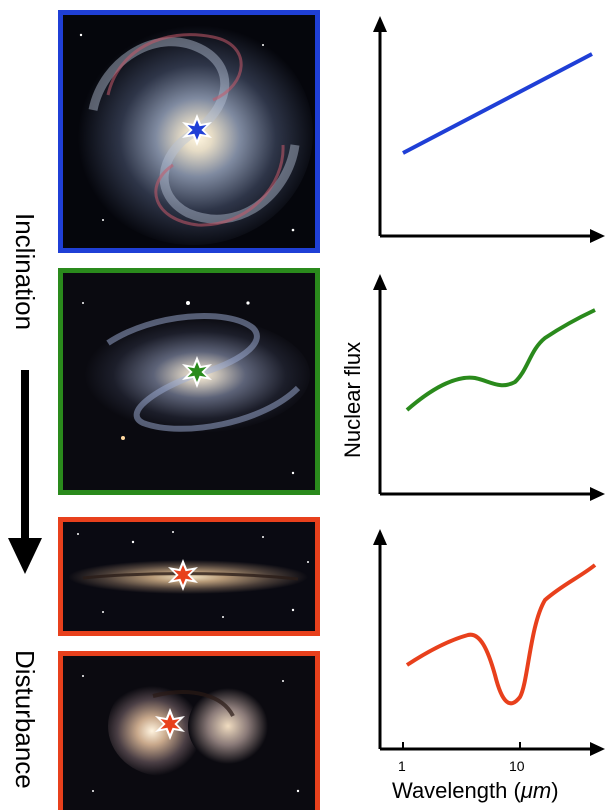  Describe the element at coordinates (555, 790) in the screenshot. I see `x-axis-title-suffix: )` at that location.